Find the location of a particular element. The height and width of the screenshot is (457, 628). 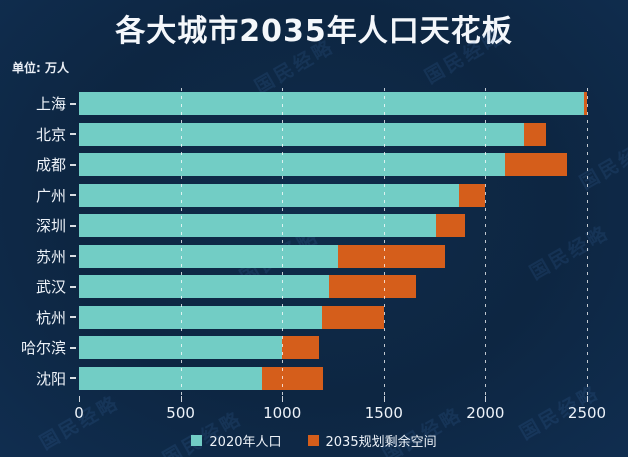

legend-item-remaining: 2035规划剩余空间 is located at coordinates (372, 440).